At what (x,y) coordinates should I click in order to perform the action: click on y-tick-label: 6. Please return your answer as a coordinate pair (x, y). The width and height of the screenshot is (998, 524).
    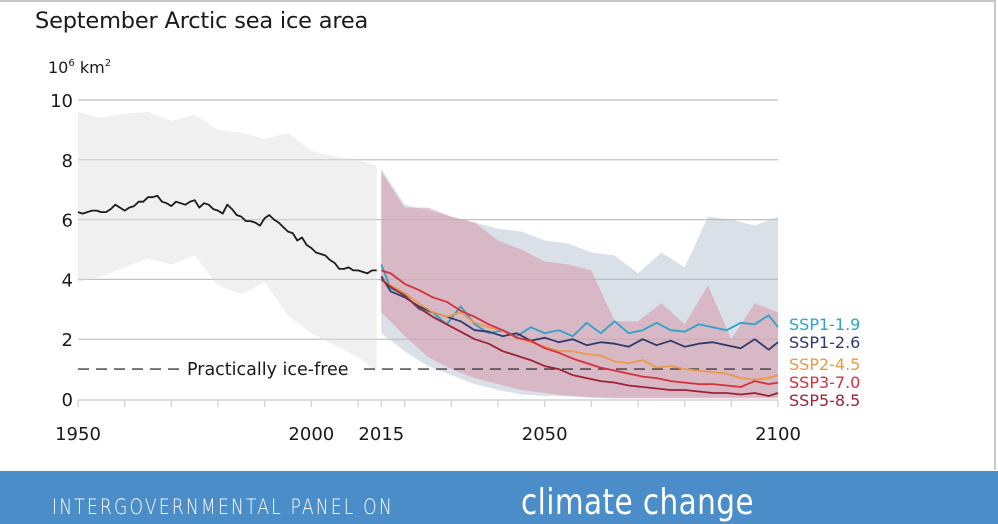
    Looking at the image, I should click on (67, 221).